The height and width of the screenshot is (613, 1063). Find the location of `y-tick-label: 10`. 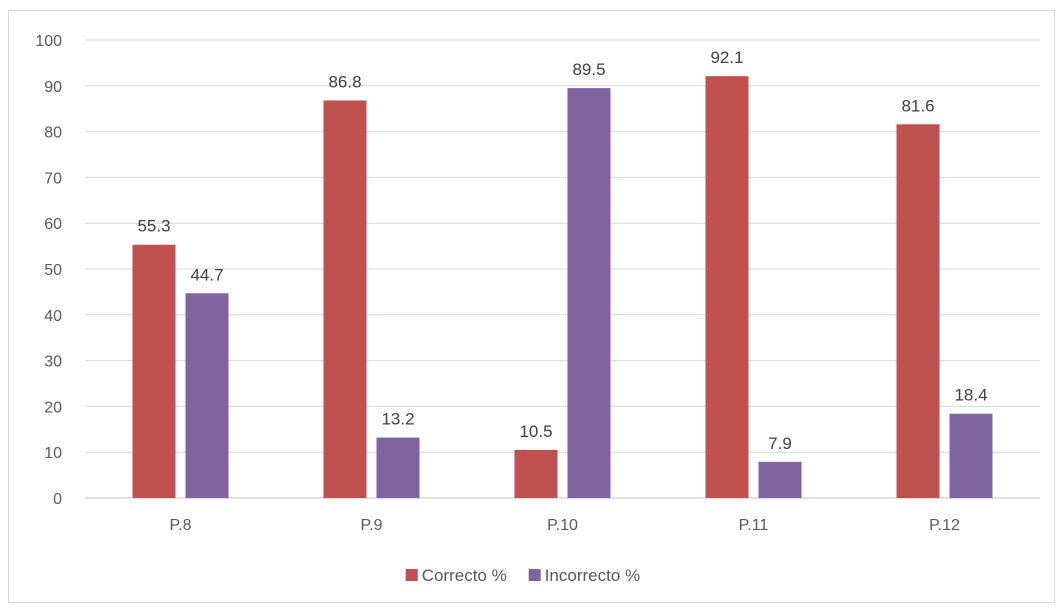

y-tick-label: 10 is located at coordinates (53, 453).